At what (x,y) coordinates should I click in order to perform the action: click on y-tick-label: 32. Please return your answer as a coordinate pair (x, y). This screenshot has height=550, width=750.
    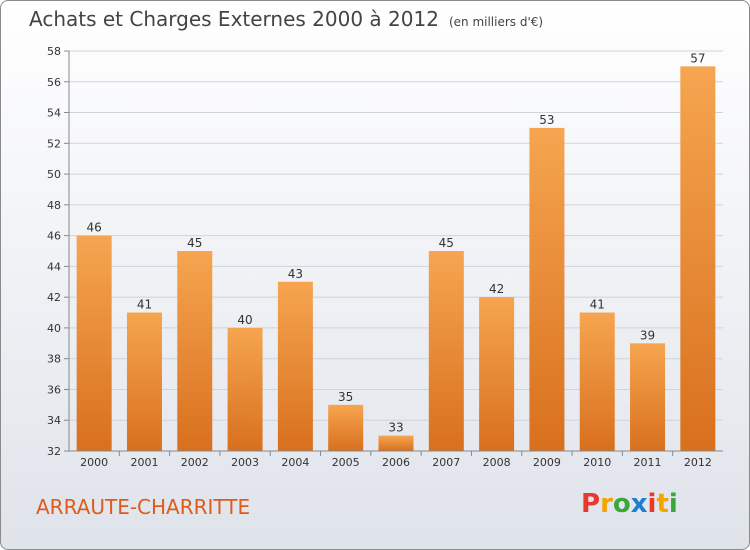
    Looking at the image, I should click on (54, 451).